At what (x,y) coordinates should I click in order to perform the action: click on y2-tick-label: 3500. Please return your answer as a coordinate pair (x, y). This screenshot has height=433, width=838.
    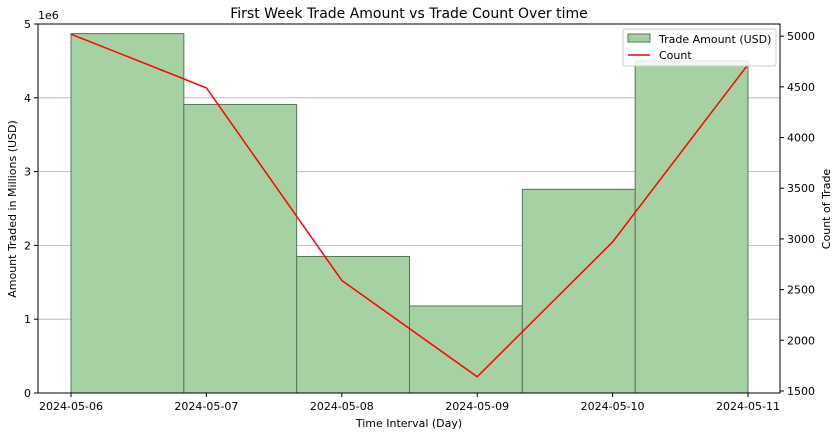
    Looking at the image, I should click on (801, 188).